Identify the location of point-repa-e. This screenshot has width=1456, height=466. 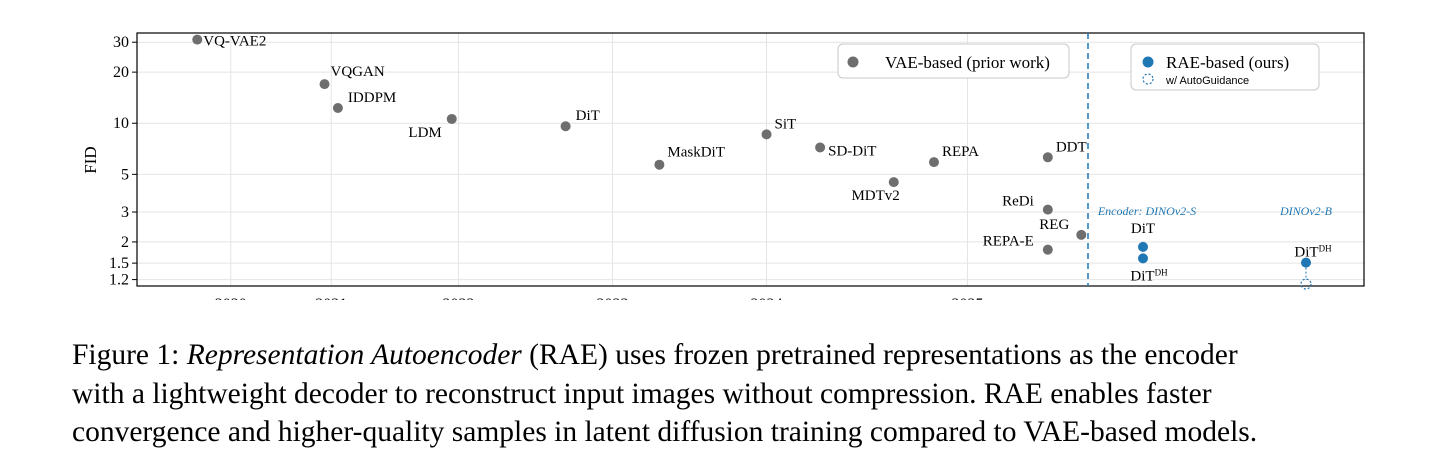
(1047, 249).